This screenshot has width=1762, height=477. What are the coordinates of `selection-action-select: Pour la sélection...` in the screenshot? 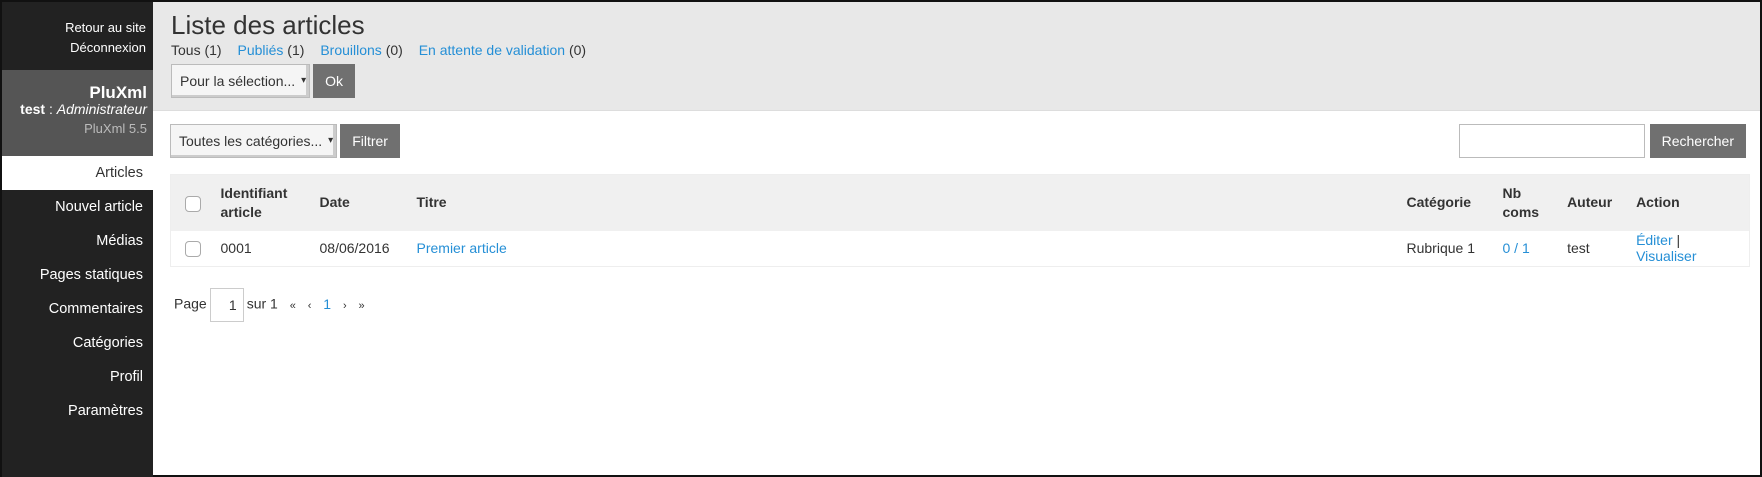 It's located at (241, 81).